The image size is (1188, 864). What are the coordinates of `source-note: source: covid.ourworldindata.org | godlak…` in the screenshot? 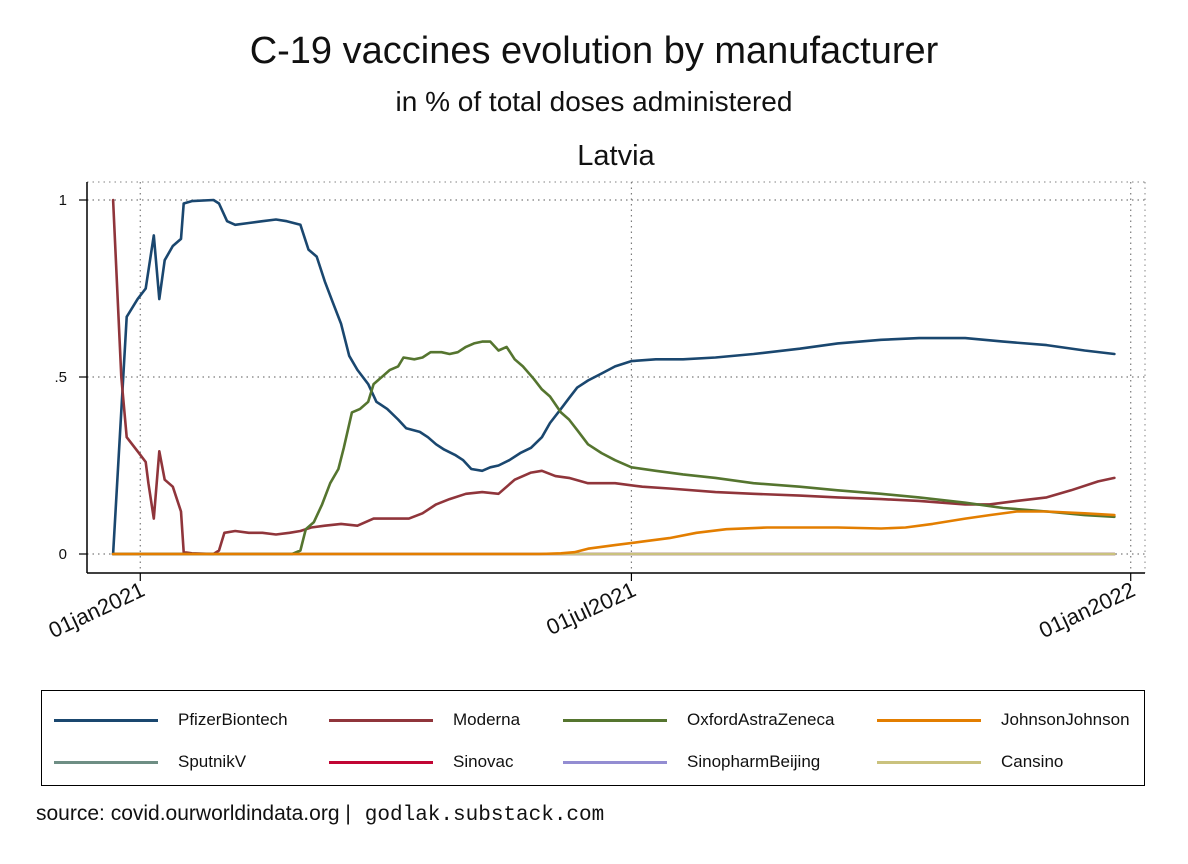 It's located at (320, 814).